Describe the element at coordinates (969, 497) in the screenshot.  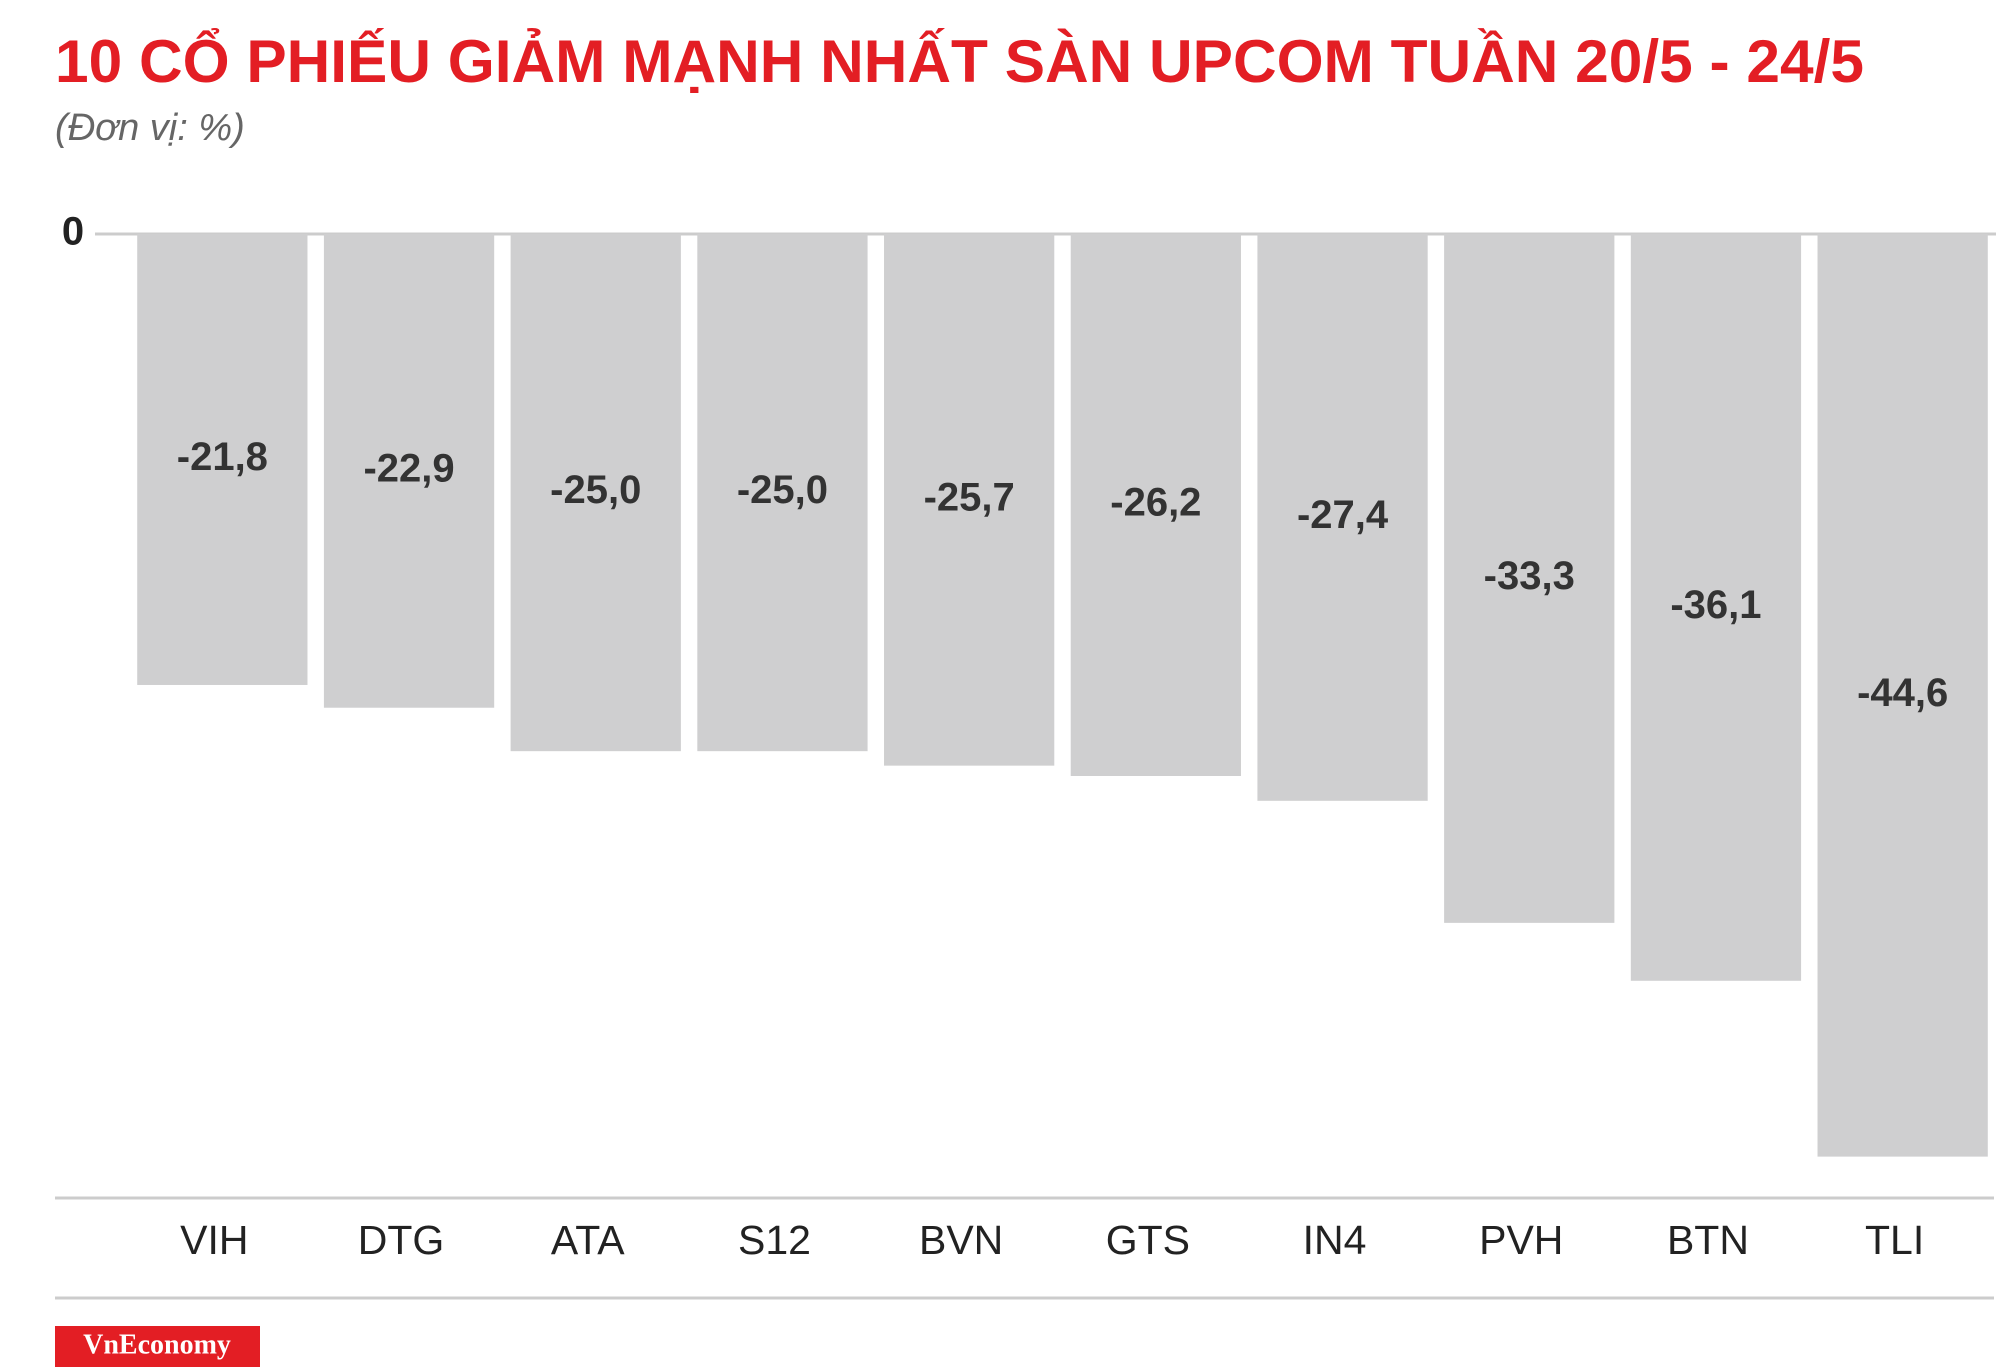
I see `value-label: -25,7` at that location.